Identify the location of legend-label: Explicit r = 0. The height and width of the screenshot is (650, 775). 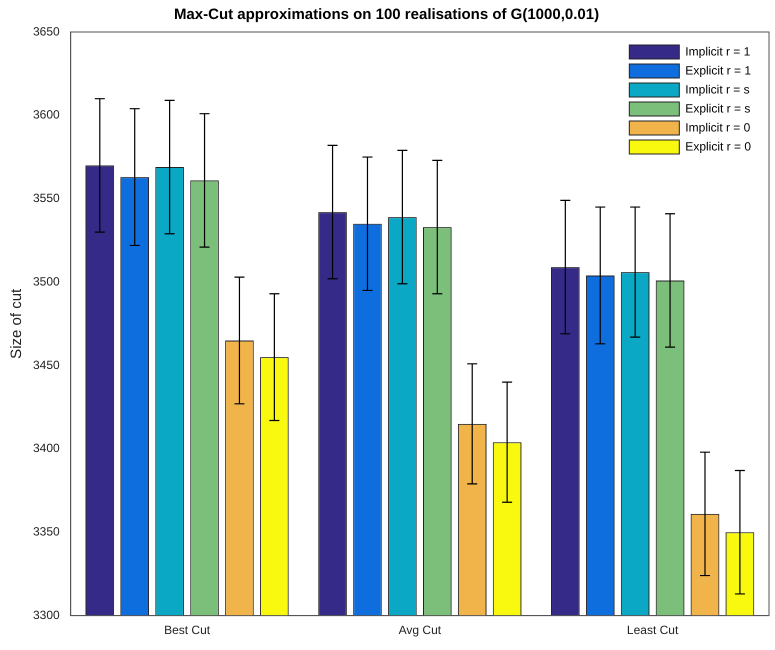
(718, 146).